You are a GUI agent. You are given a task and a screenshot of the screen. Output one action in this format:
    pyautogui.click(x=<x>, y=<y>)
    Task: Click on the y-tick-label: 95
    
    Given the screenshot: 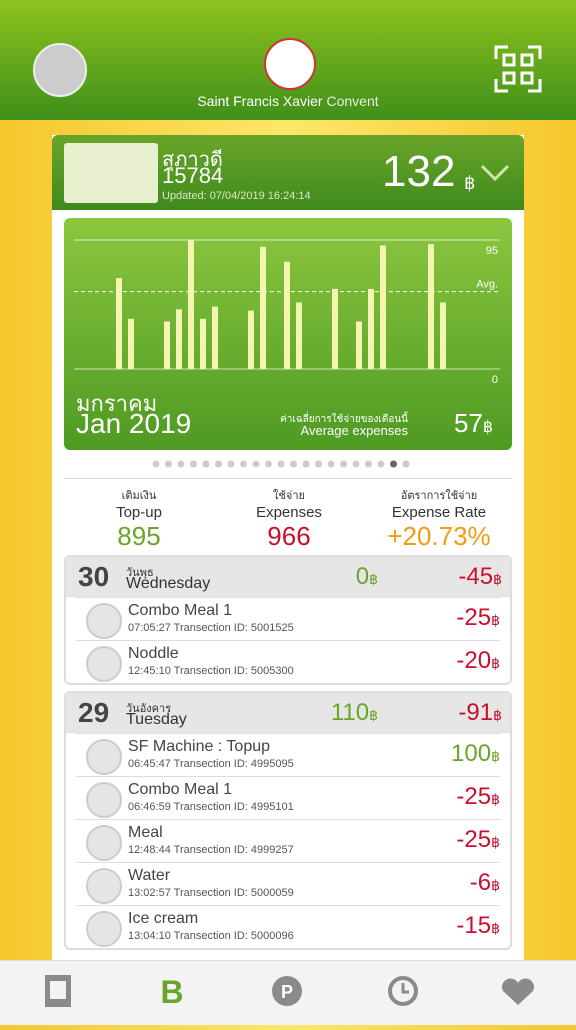 What is the action you would take?
    pyautogui.click(x=492, y=251)
    